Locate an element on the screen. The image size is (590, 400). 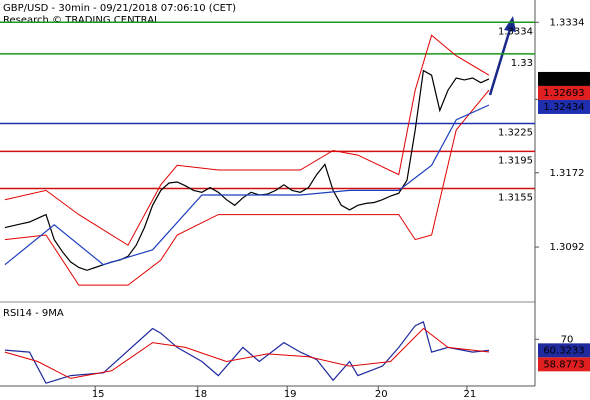
y-tick-label: 1.3172 is located at coordinates (567, 173).